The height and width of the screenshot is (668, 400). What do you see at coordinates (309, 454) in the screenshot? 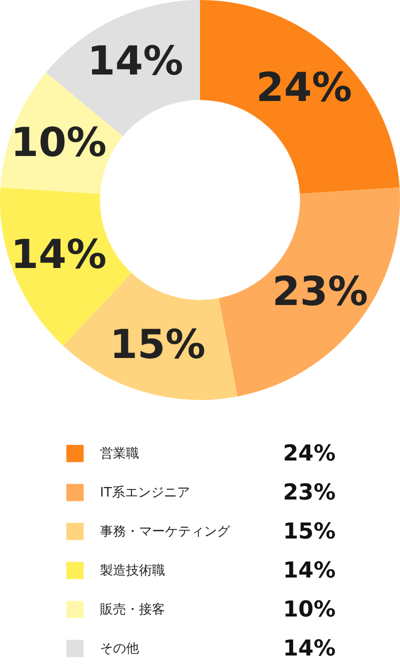
I see `text: 24%` at bounding box center [309, 454].